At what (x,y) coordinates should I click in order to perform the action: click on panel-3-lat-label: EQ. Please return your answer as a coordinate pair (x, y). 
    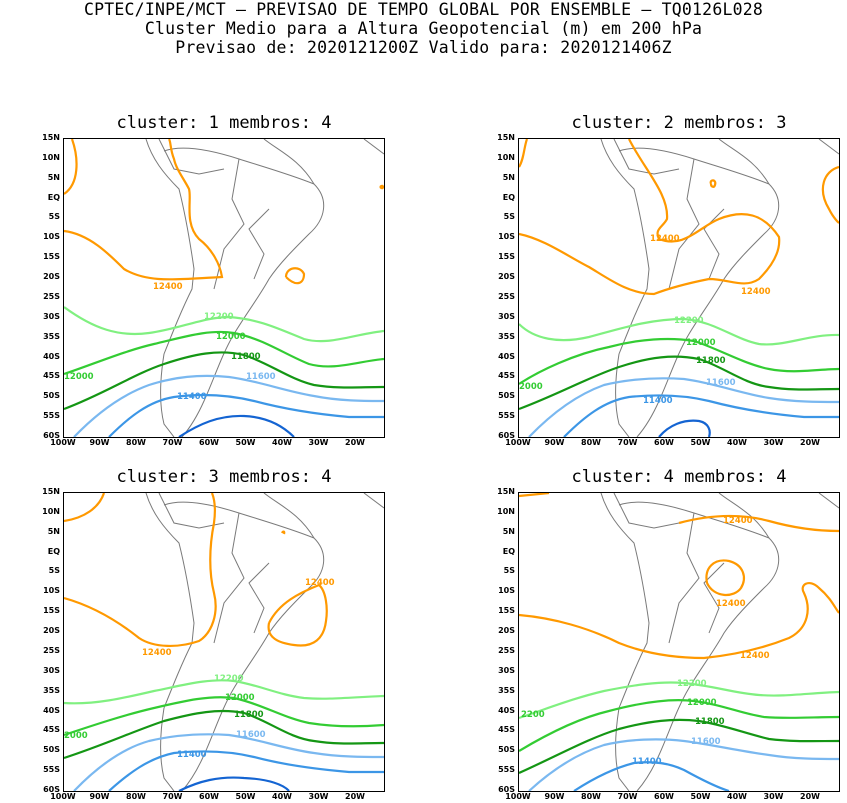
    Looking at the image, I should click on (53, 551).